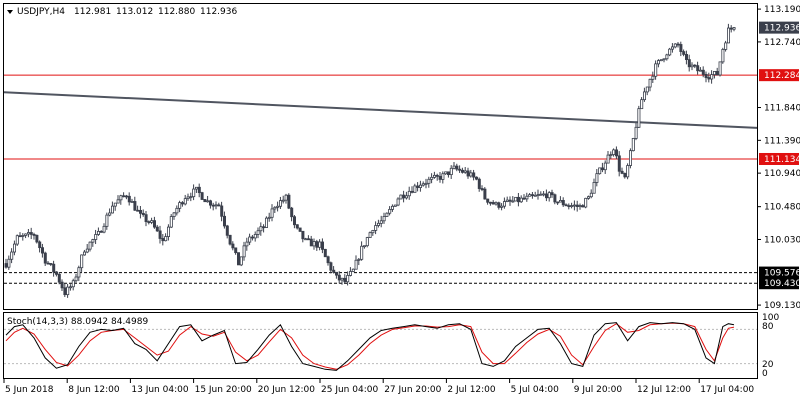  What do you see at coordinates (380, 110) in the screenshot?
I see `trend-line` at bounding box center [380, 110].